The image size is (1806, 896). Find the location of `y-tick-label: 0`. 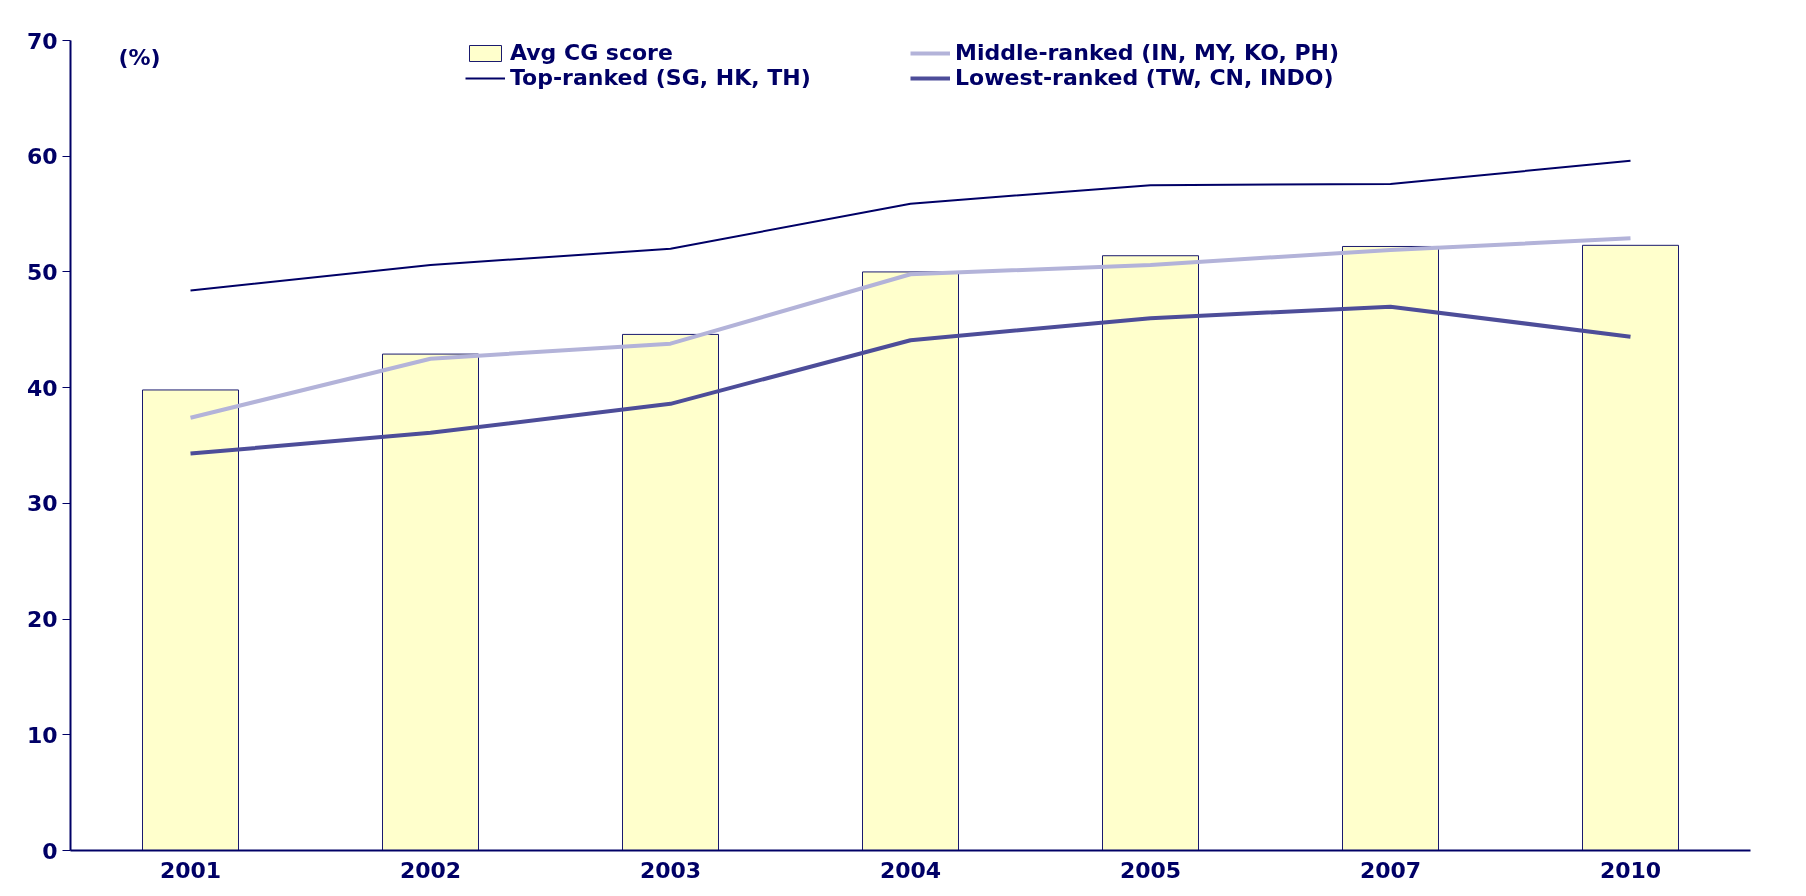

y-tick-label: 0 is located at coordinates (50, 851).